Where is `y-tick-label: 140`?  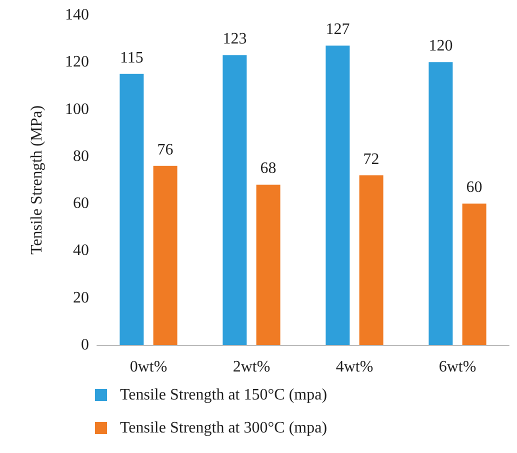
y-tick-label: 140 is located at coordinates (77, 15).